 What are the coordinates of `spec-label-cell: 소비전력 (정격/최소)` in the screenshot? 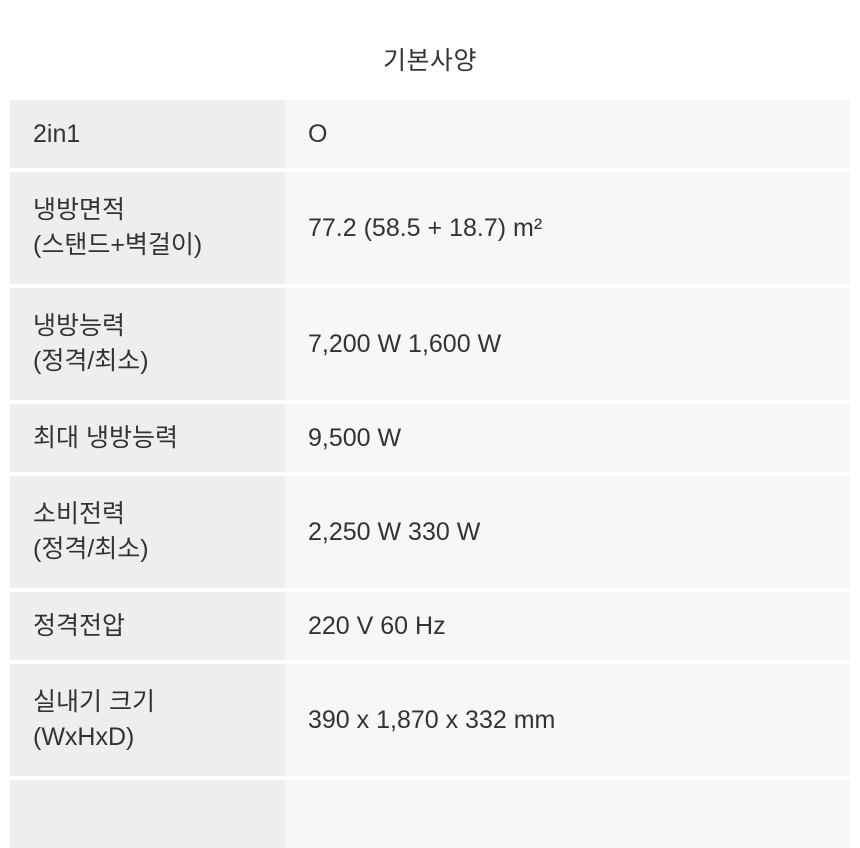 It's located at (147, 532).